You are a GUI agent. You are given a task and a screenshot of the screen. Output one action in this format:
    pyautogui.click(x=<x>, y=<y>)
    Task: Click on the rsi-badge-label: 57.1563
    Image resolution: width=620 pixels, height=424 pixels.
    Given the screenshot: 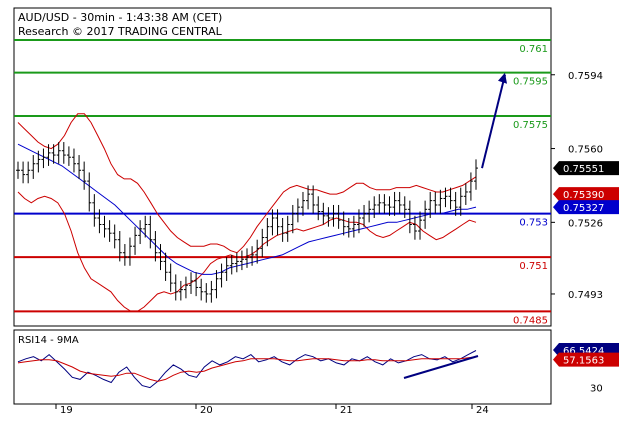 What is the action you would take?
    pyautogui.click(x=583, y=361)
    